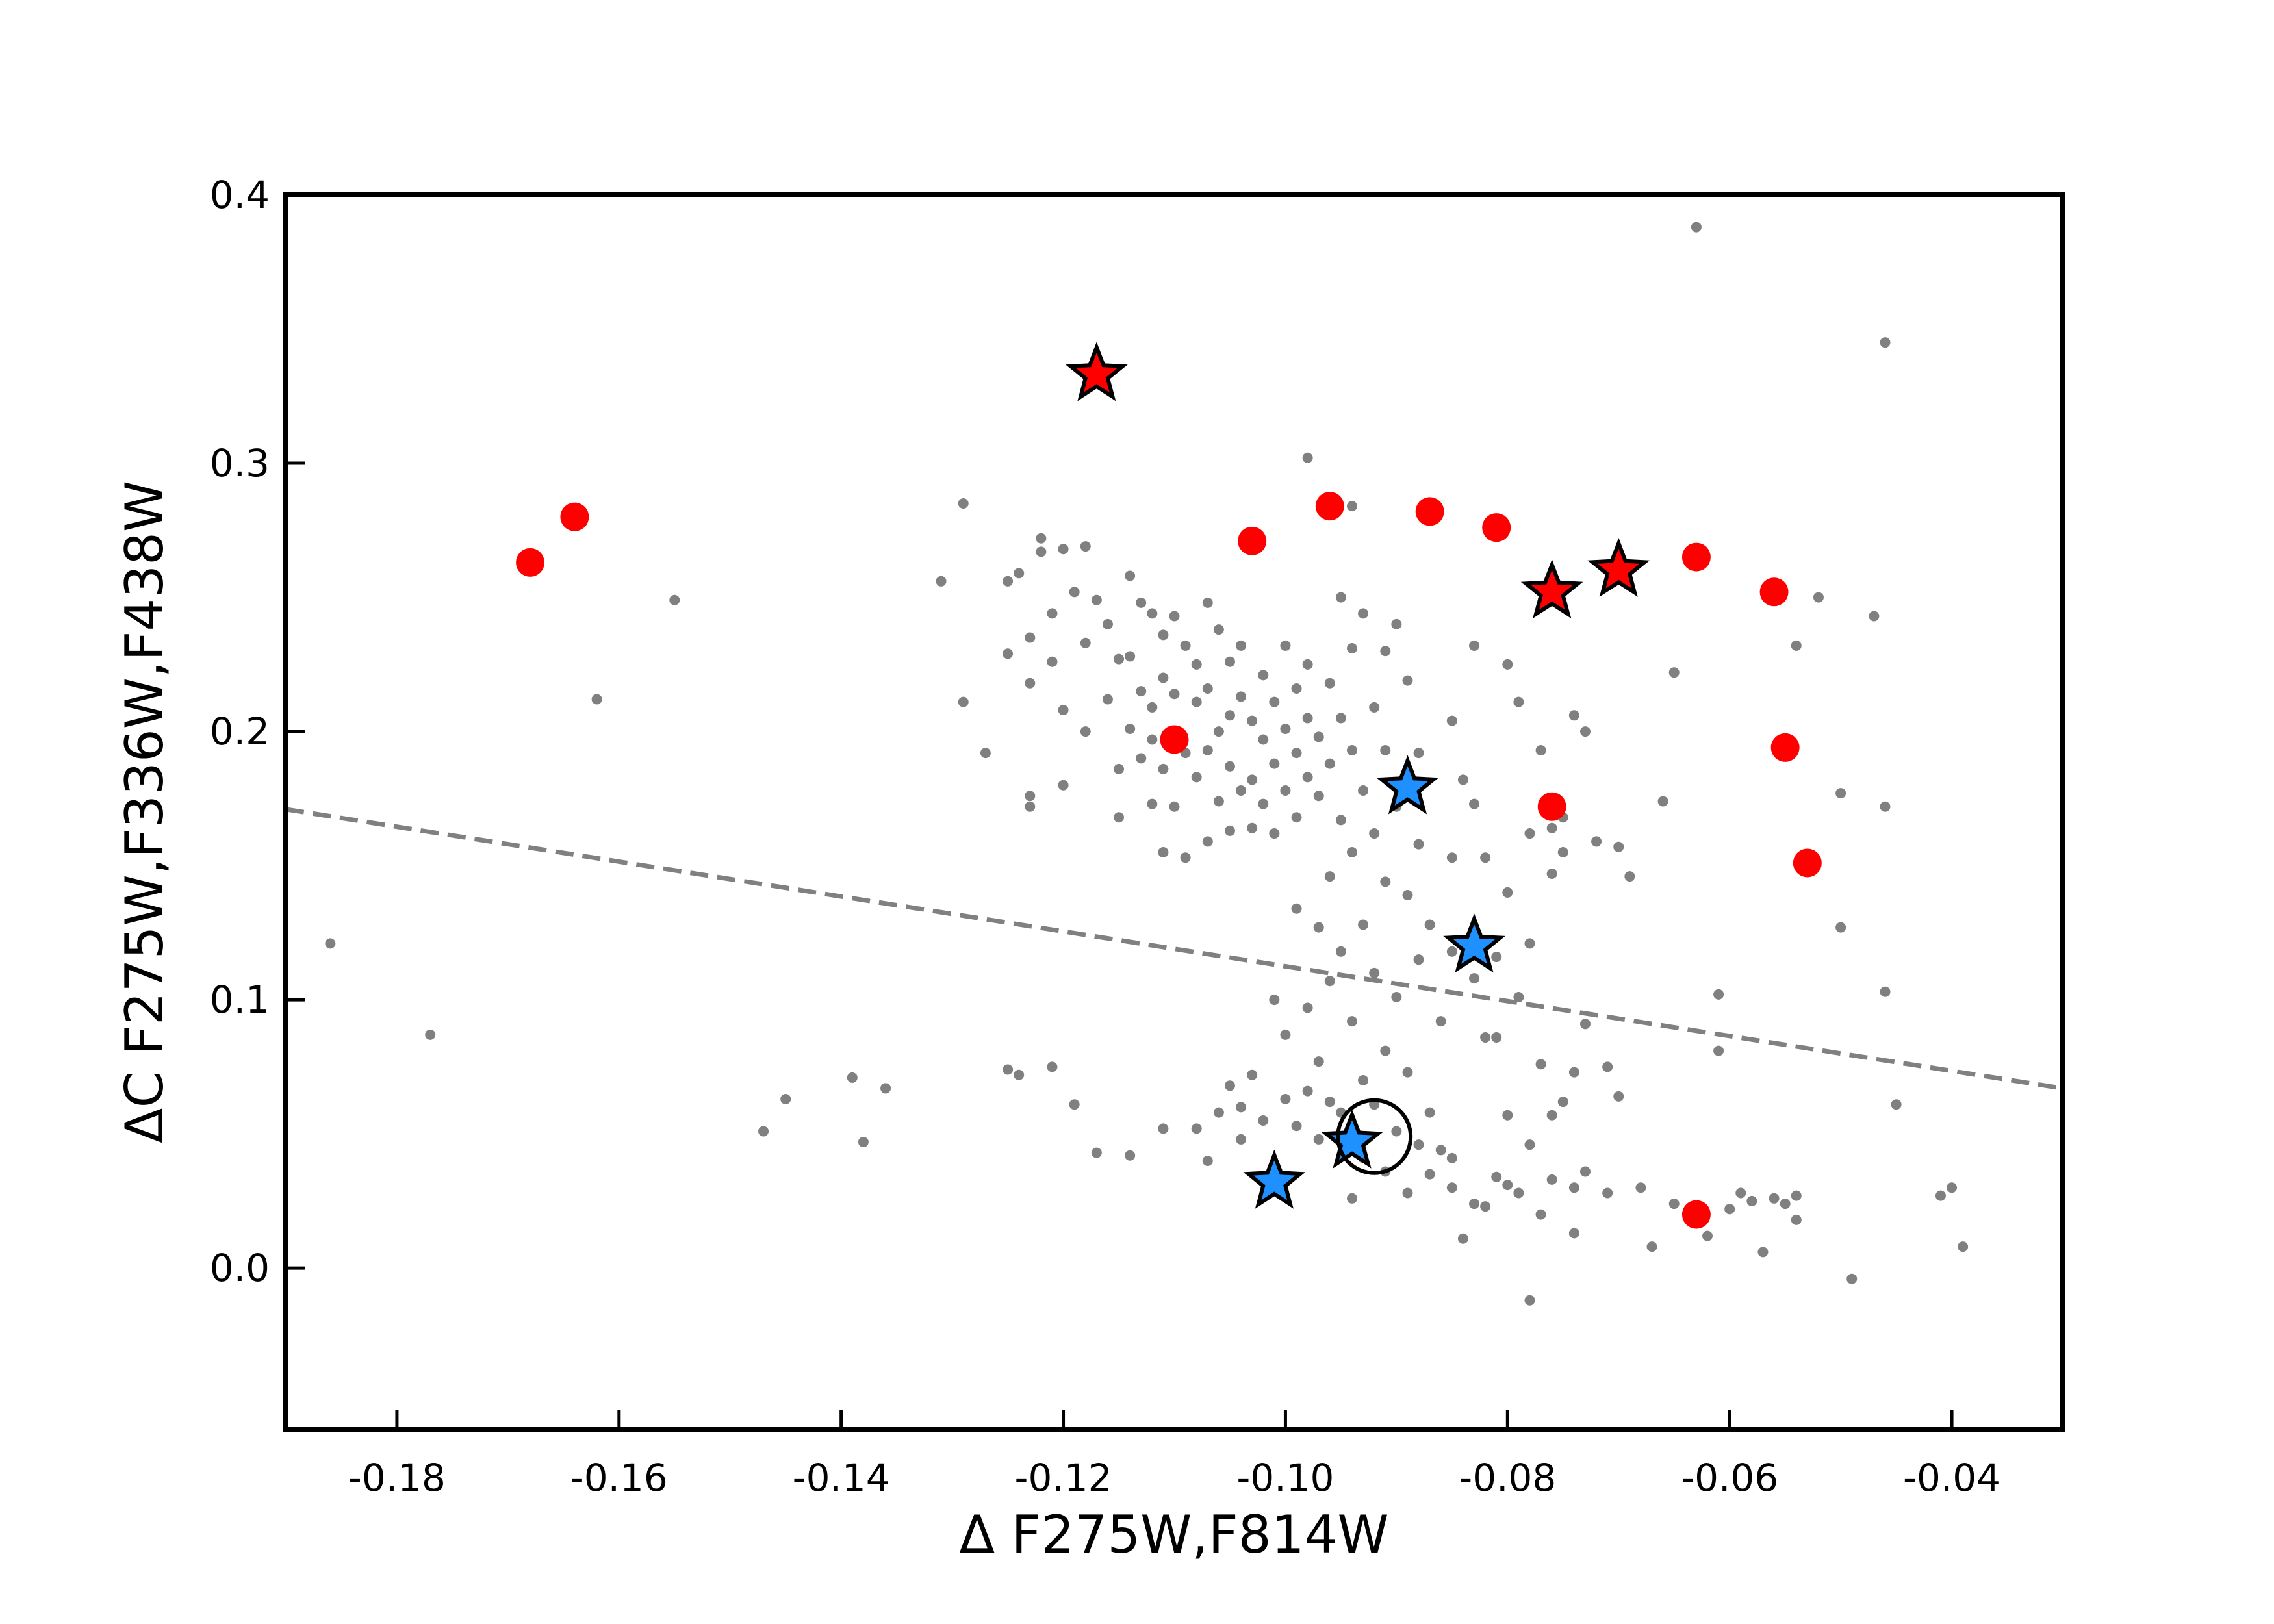 The width and height of the screenshot is (2274, 1624). Describe the element at coordinates (619, 1478) in the screenshot. I see `x-tick-label: -0.16` at that location.